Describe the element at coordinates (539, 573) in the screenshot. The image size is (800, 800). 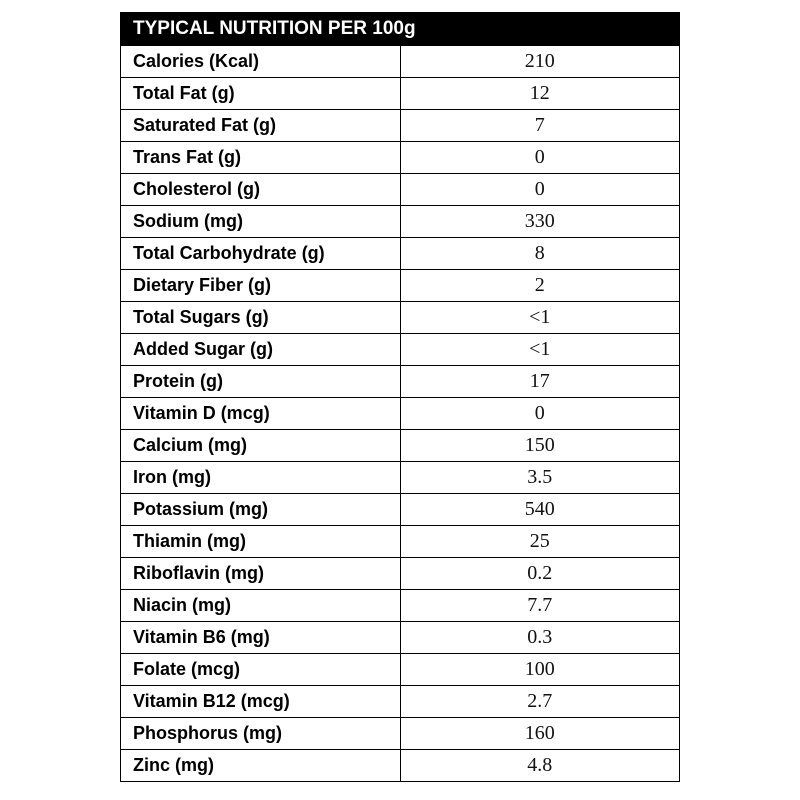
I see `nutrient-value: 0.2` at that location.